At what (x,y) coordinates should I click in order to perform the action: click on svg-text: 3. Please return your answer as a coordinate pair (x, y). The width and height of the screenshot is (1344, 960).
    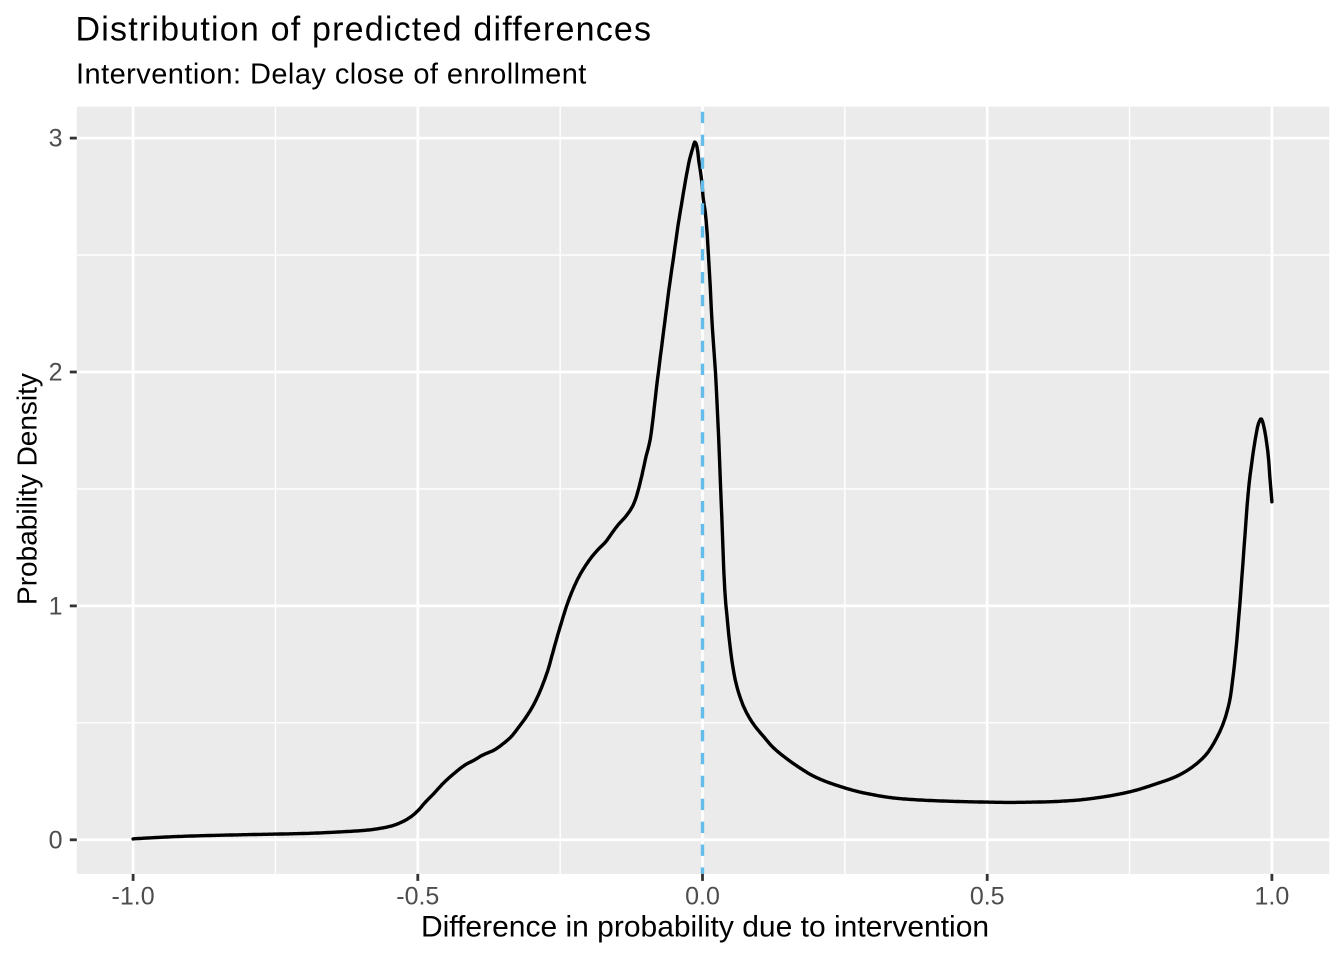
    Looking at the image, I should click on (56, 139).